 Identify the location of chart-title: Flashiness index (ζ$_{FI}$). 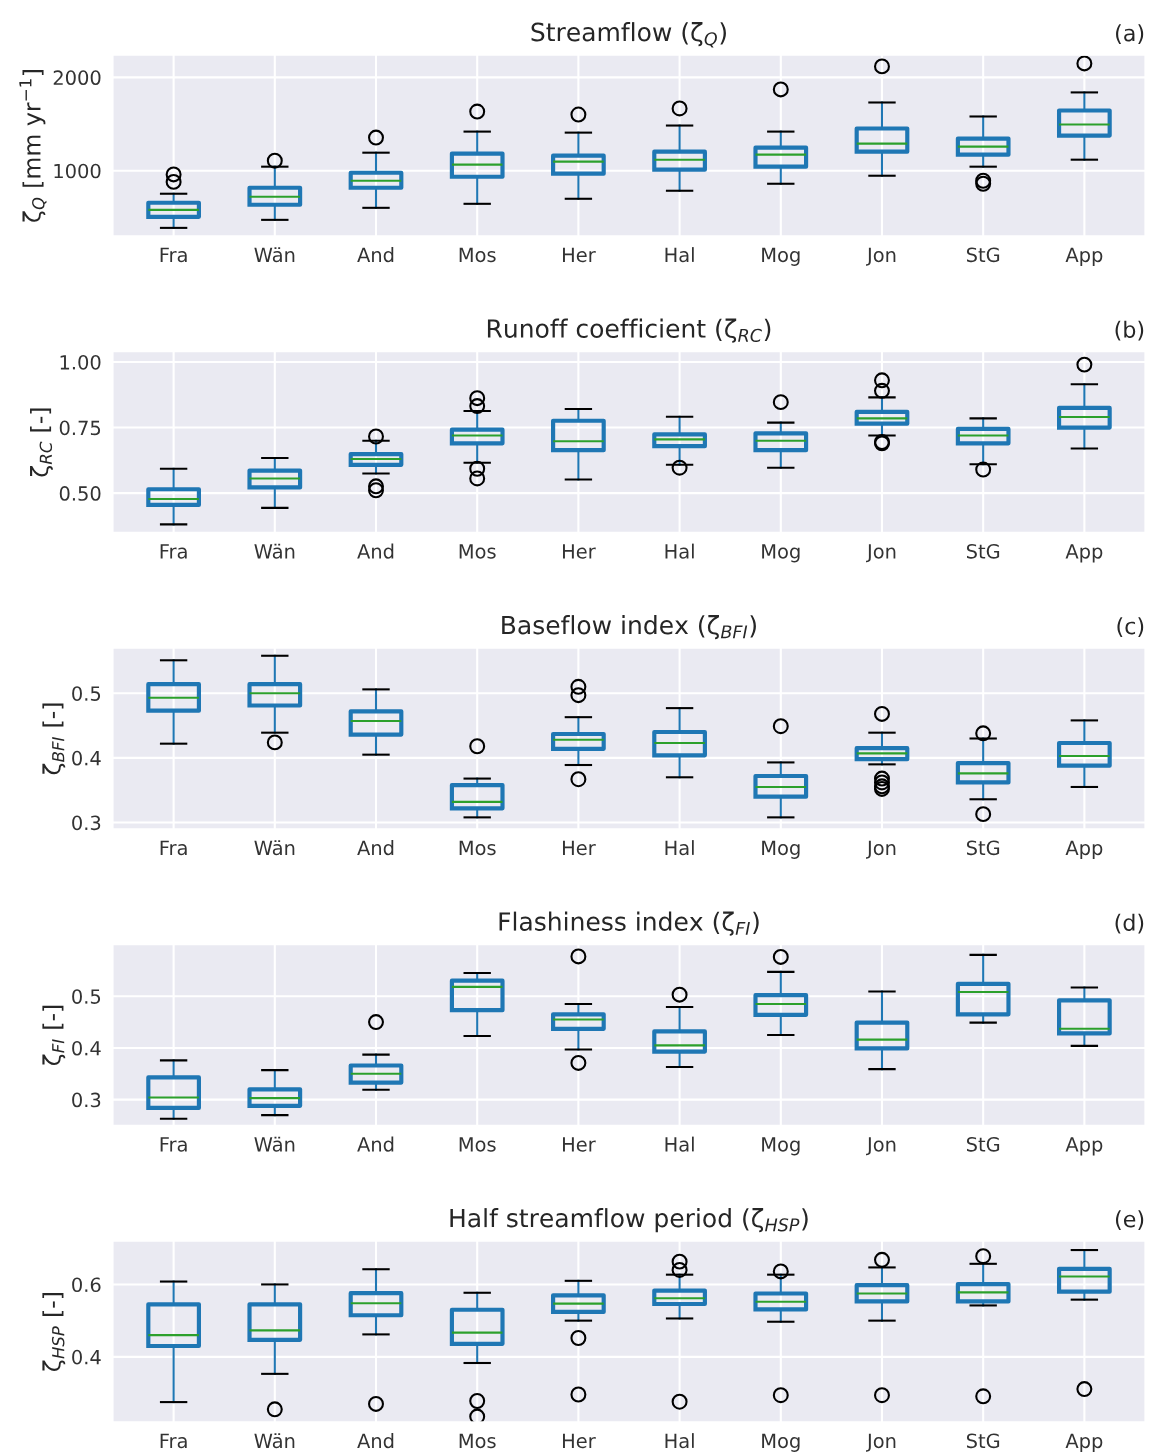
(629, 923).